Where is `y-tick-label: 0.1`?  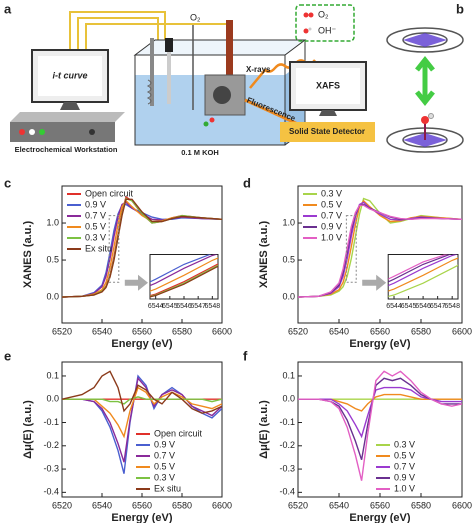 y-tick-label: 0.1 is located at coordinates (288, 375).